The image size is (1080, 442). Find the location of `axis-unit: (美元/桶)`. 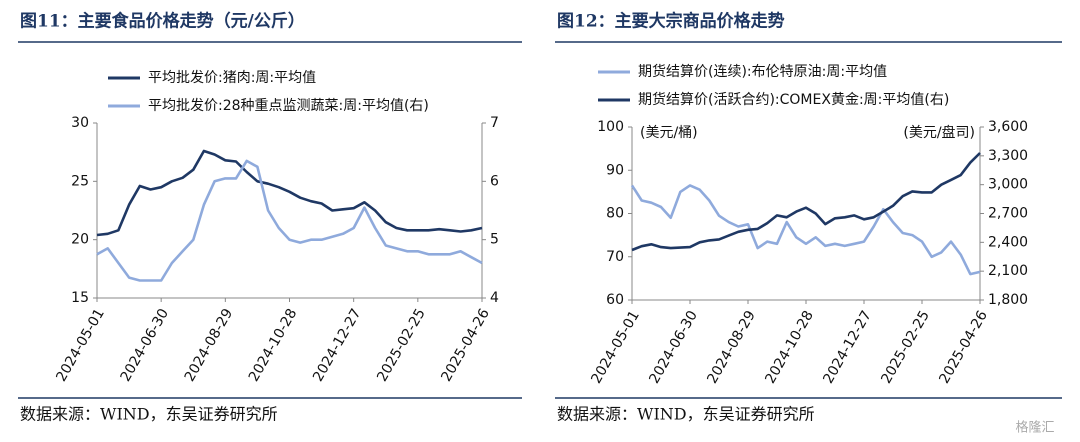

axis-unit: (美元/桶) is located at coordinates (669, 133).